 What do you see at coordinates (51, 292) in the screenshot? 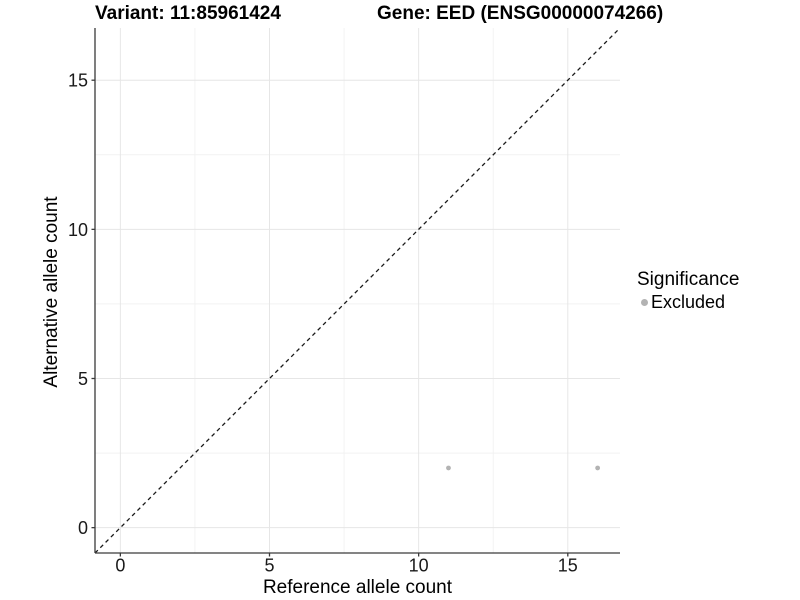
I see `y-axis-title: Alternative allele count` at bounding box center [51, 292].